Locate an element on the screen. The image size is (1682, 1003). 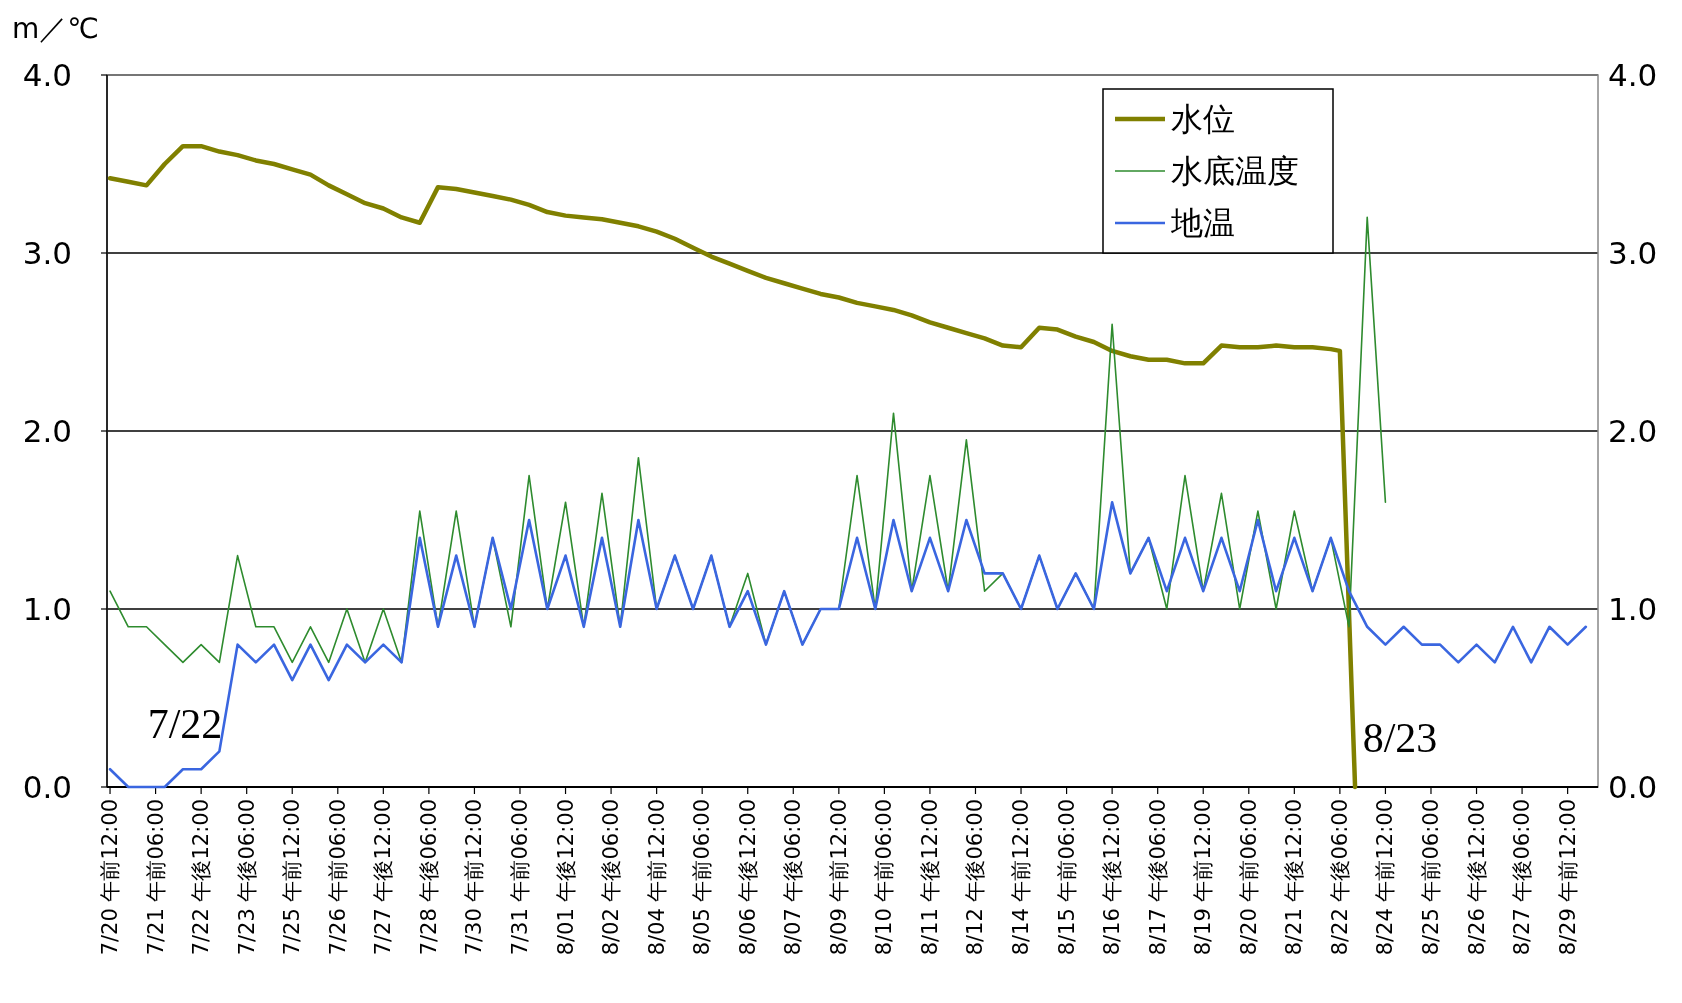
x-tick-label: 8/19 午前12:00 is located at coordinates (1203, 877).